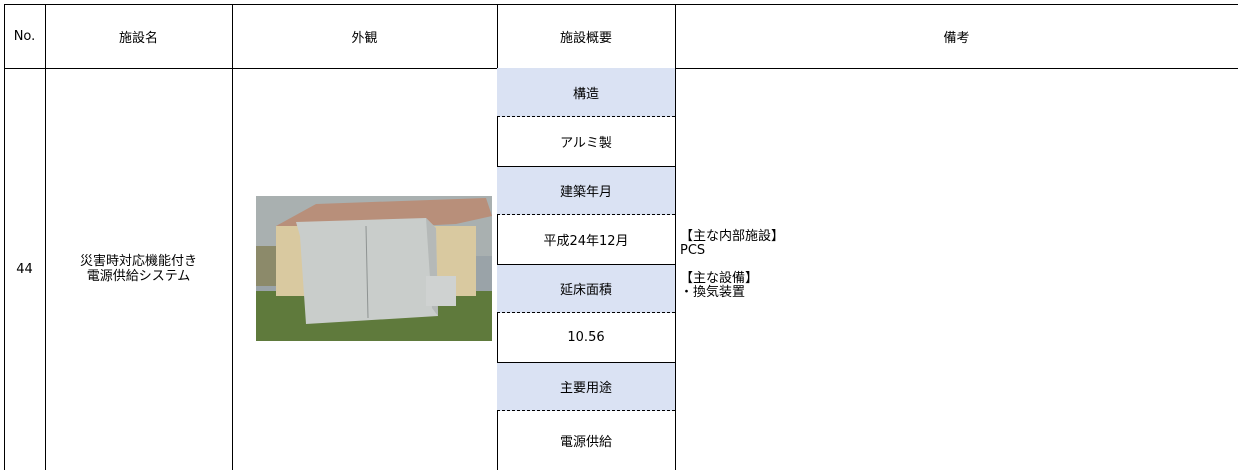 Image resolution: width=1238 pixels, height=473 pixels. I want to click on overview-label: 構造, so click(586, 92).